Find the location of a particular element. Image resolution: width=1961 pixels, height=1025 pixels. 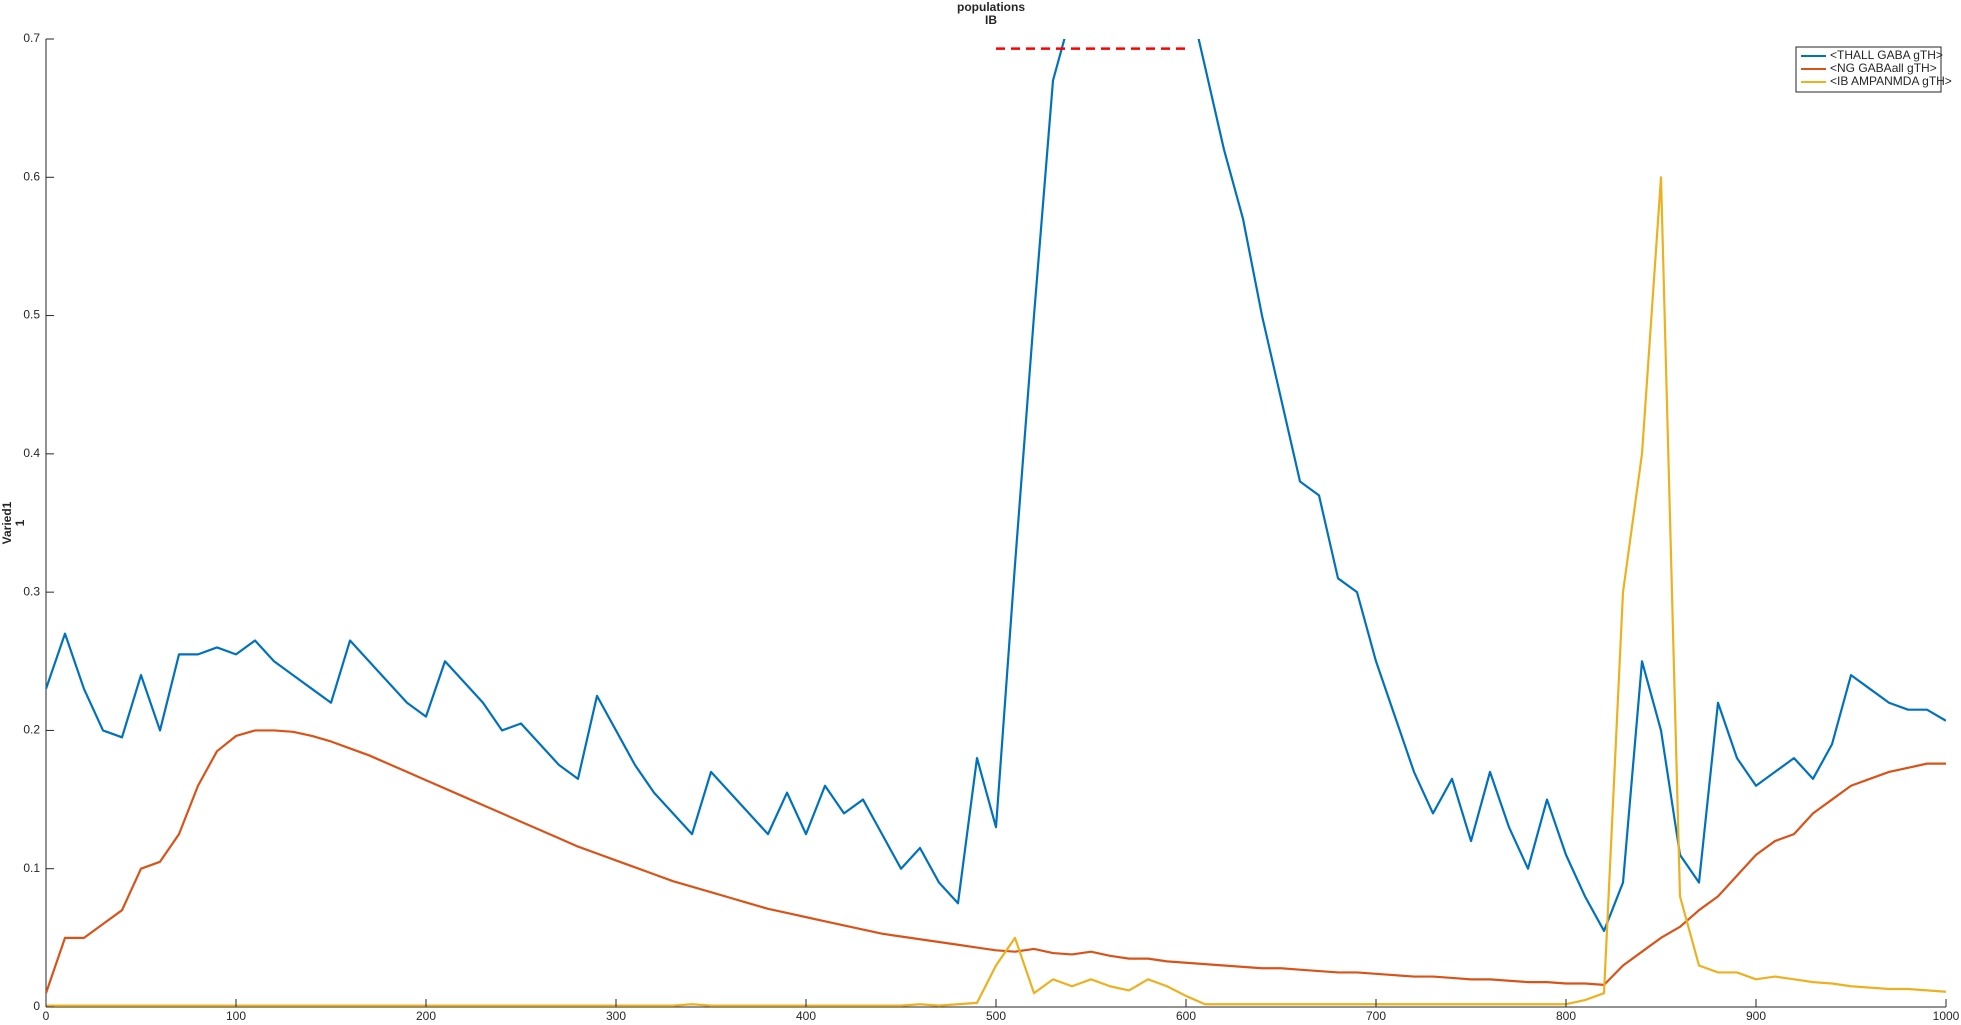

y-tick-label: 0.5 is located at coordinates (31, 315).